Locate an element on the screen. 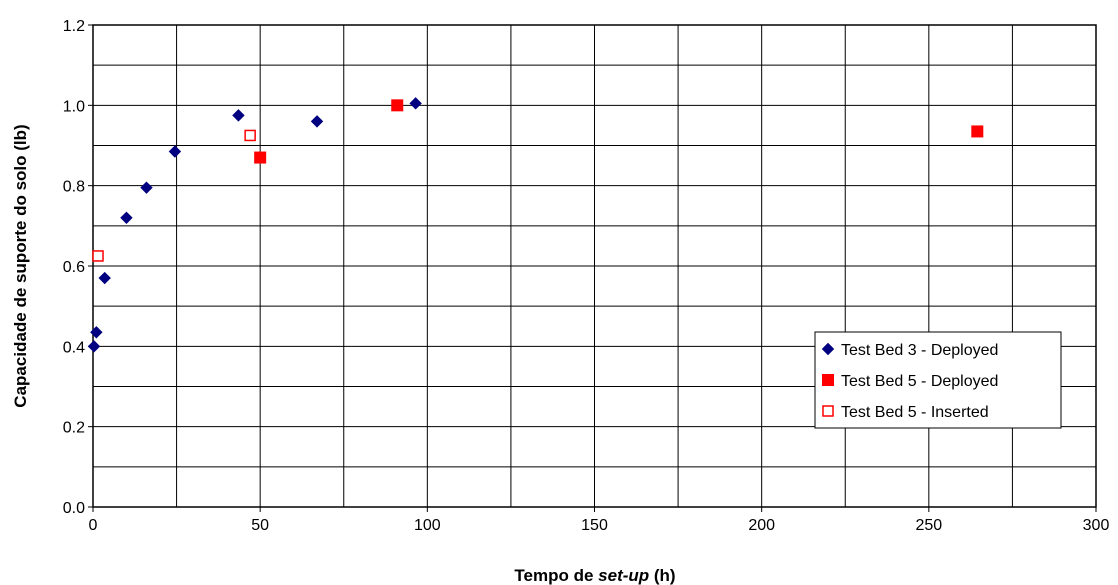  legend-label: Test Bed 5 - Inserted is located at coordinates (915, 412).